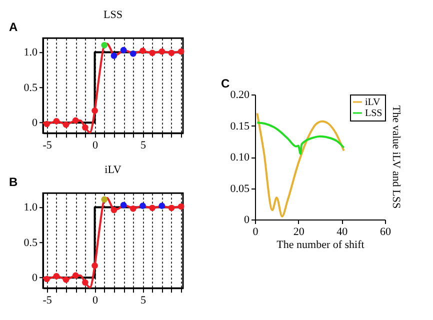 The image size is (433, 320). Describe the element at coordinates (240, 188) in the screenshot. I see `y-tick-label: 0.05` at that location.